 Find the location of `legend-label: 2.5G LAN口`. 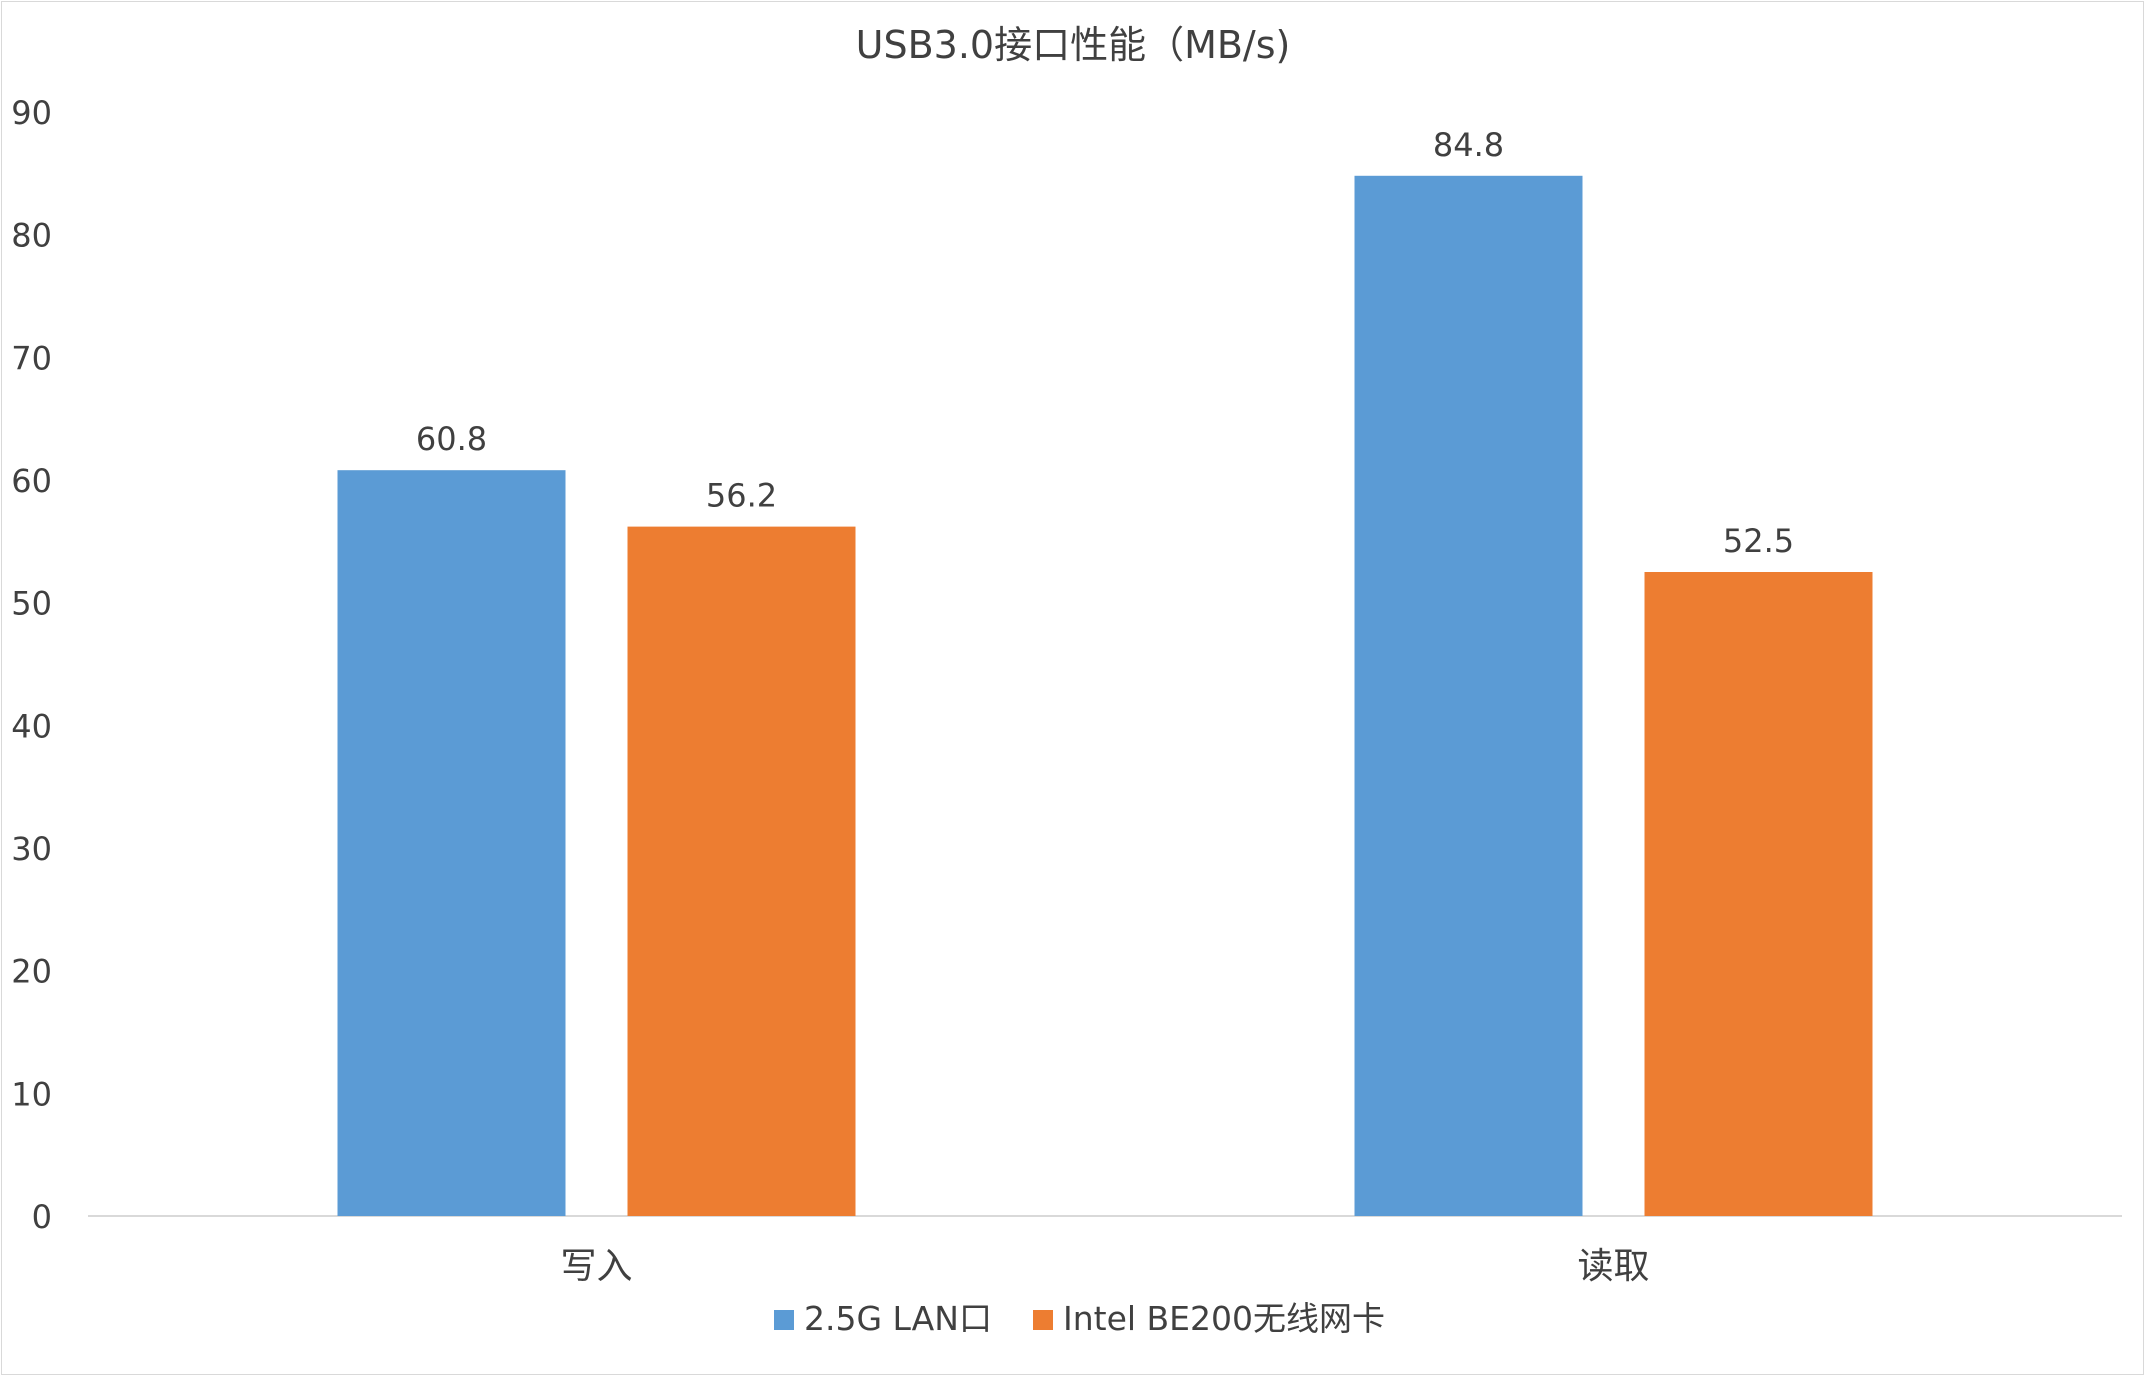

legend-label: 2.5G LAN口 is located at coordinates (898, 1318).